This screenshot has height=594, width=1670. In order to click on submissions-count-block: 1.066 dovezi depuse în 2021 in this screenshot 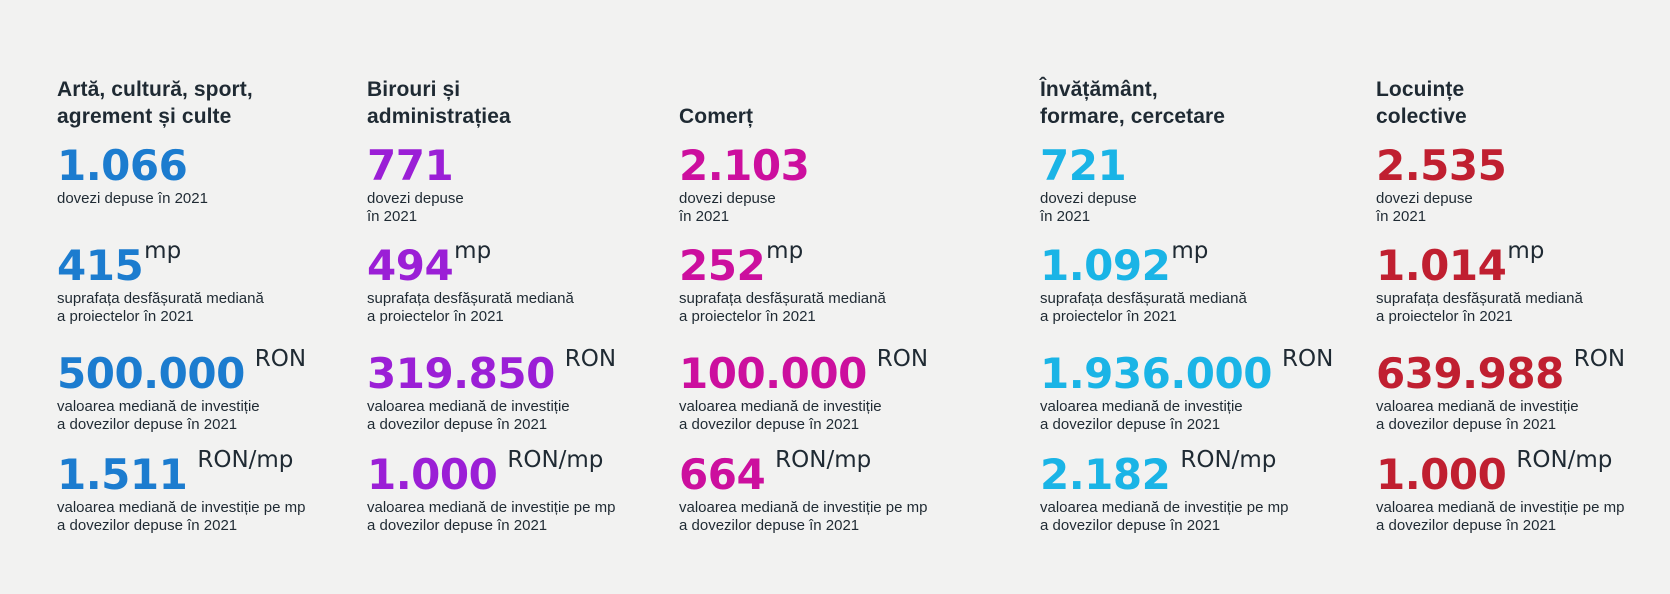, I will do `click(207, 176)`.